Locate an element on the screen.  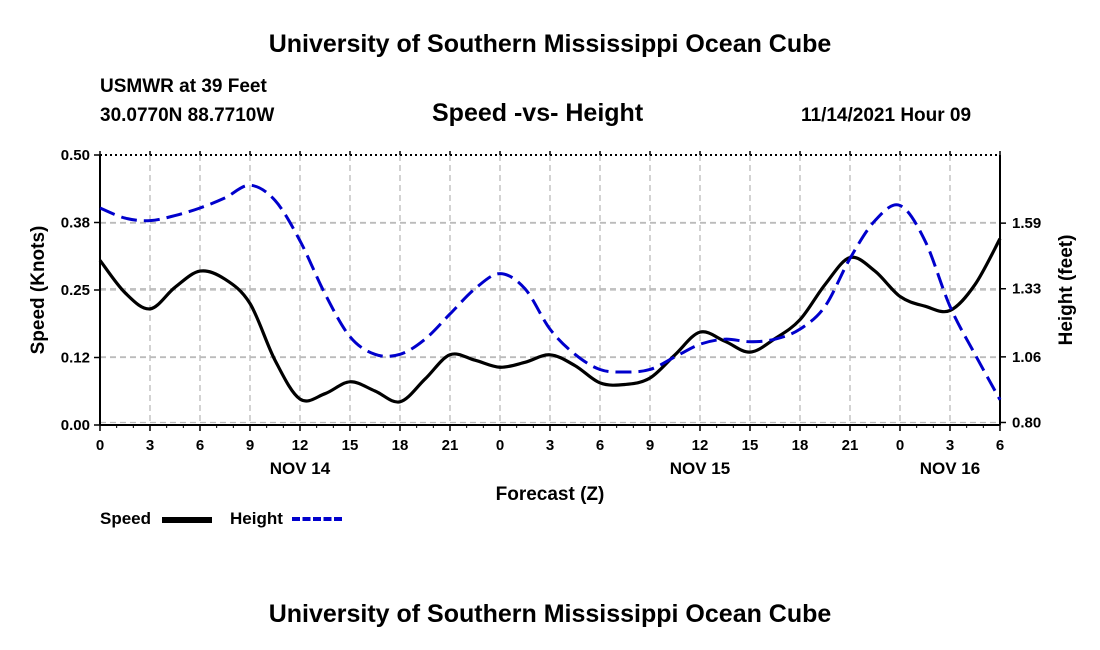
y2-tick-label: 0.80 is located at coordinates (1026, 422).